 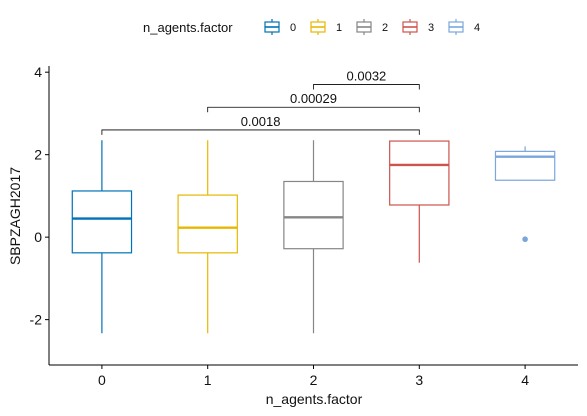 I want to click on x-tick-label: 2, so click(x=314, y=380).